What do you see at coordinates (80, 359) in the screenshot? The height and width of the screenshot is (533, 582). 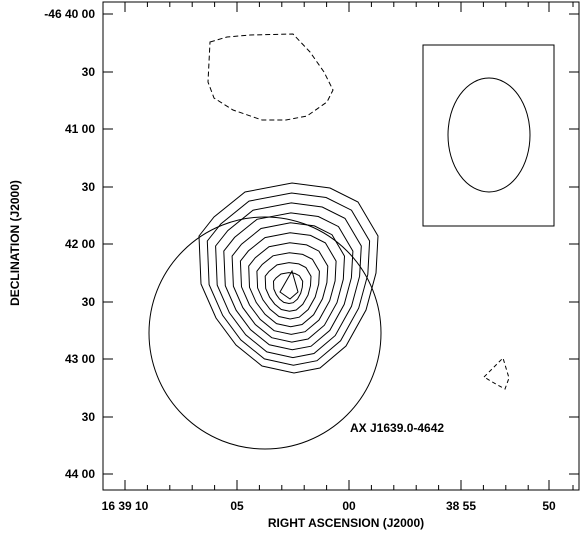 I see `y-tick-label: 43 00` at bounding box center [80, 359].